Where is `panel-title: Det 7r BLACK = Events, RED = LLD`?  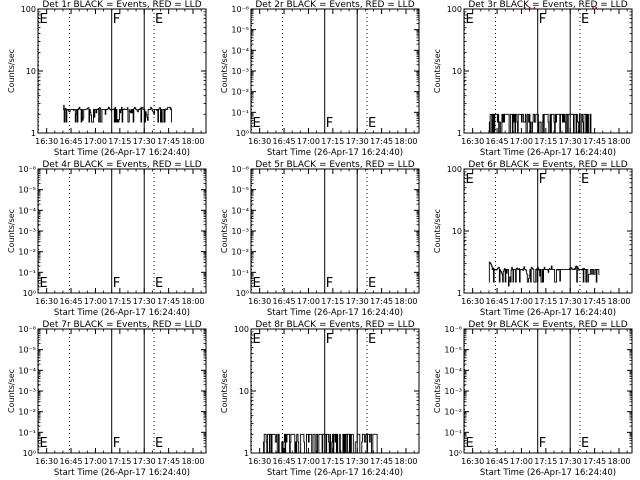 panel-title: Det 7r BLACK = Events, RED = LLD is located at coordinates (121, 325).